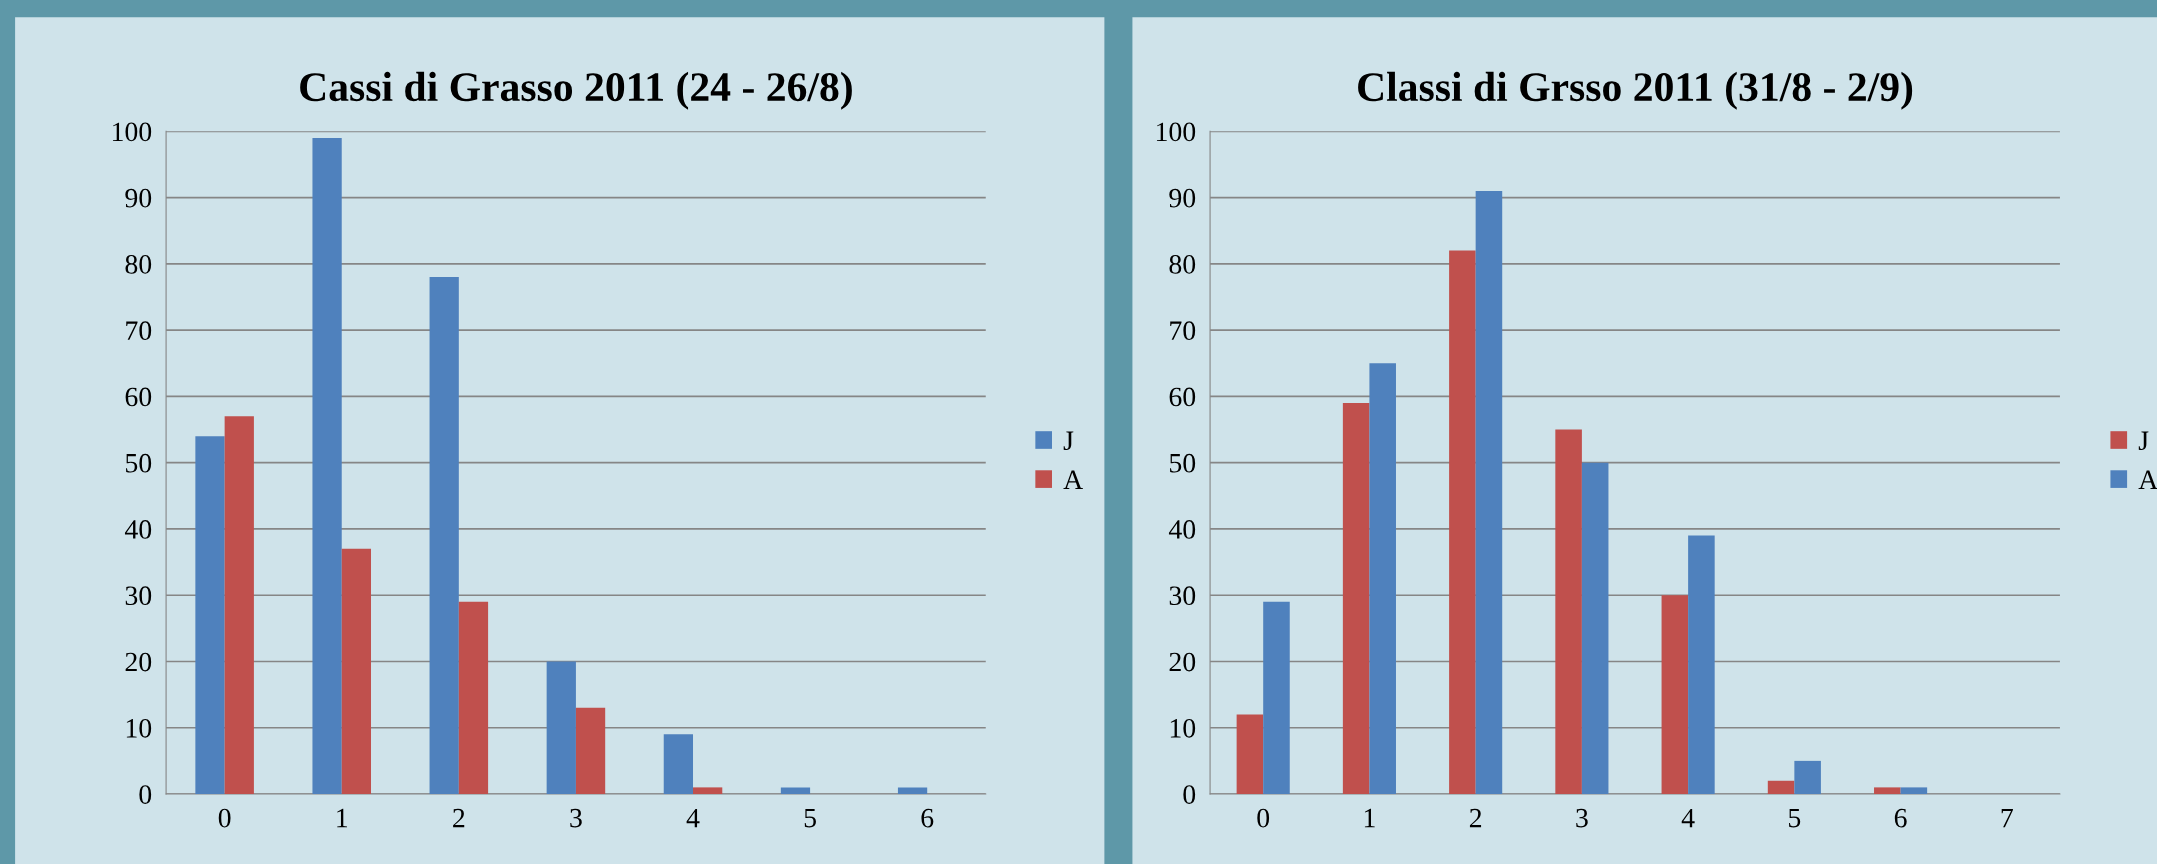 This screenshot has width=2157, height=864. Describe the element at coordinates (576, 90) in the screenshot. I see `chart-title: Cassi di Grasso 2011 (24 - 26/8)` at that location.